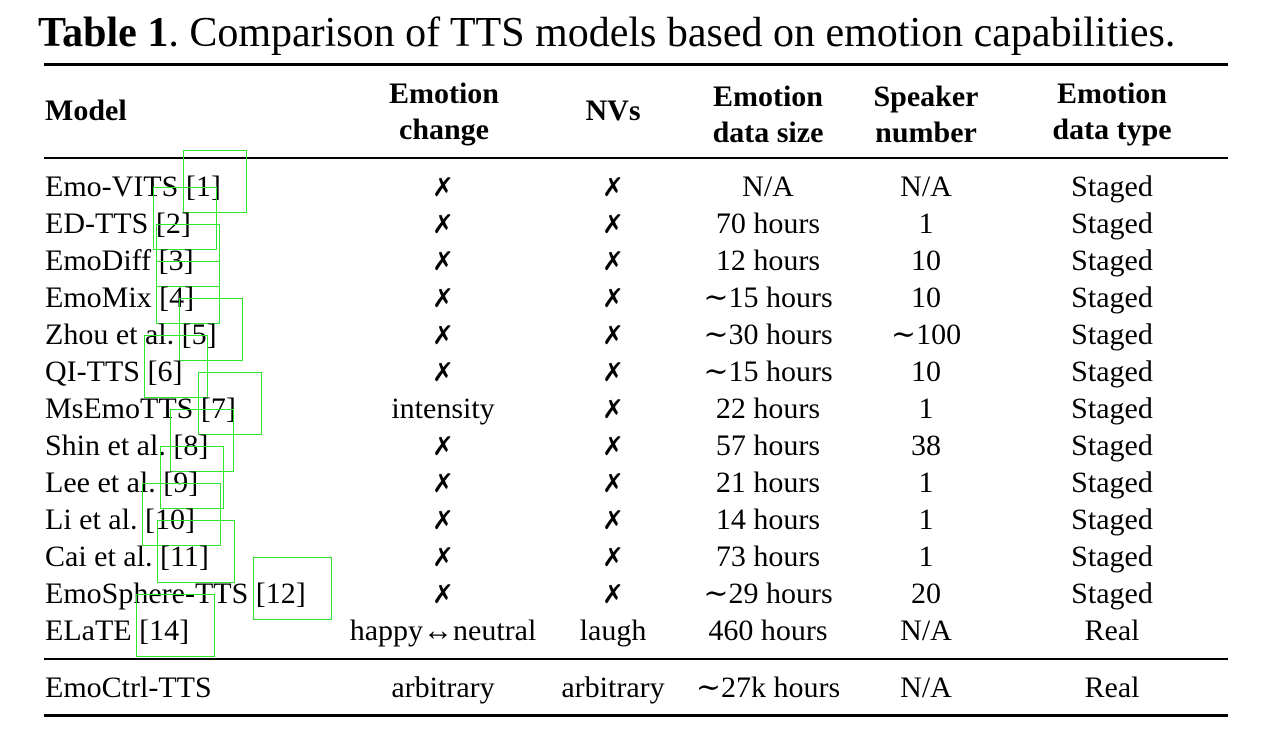 The height and width of the screenshot is (736, 1278). I want to click on model-cell: EmoDiff [3], so click(132, 255).